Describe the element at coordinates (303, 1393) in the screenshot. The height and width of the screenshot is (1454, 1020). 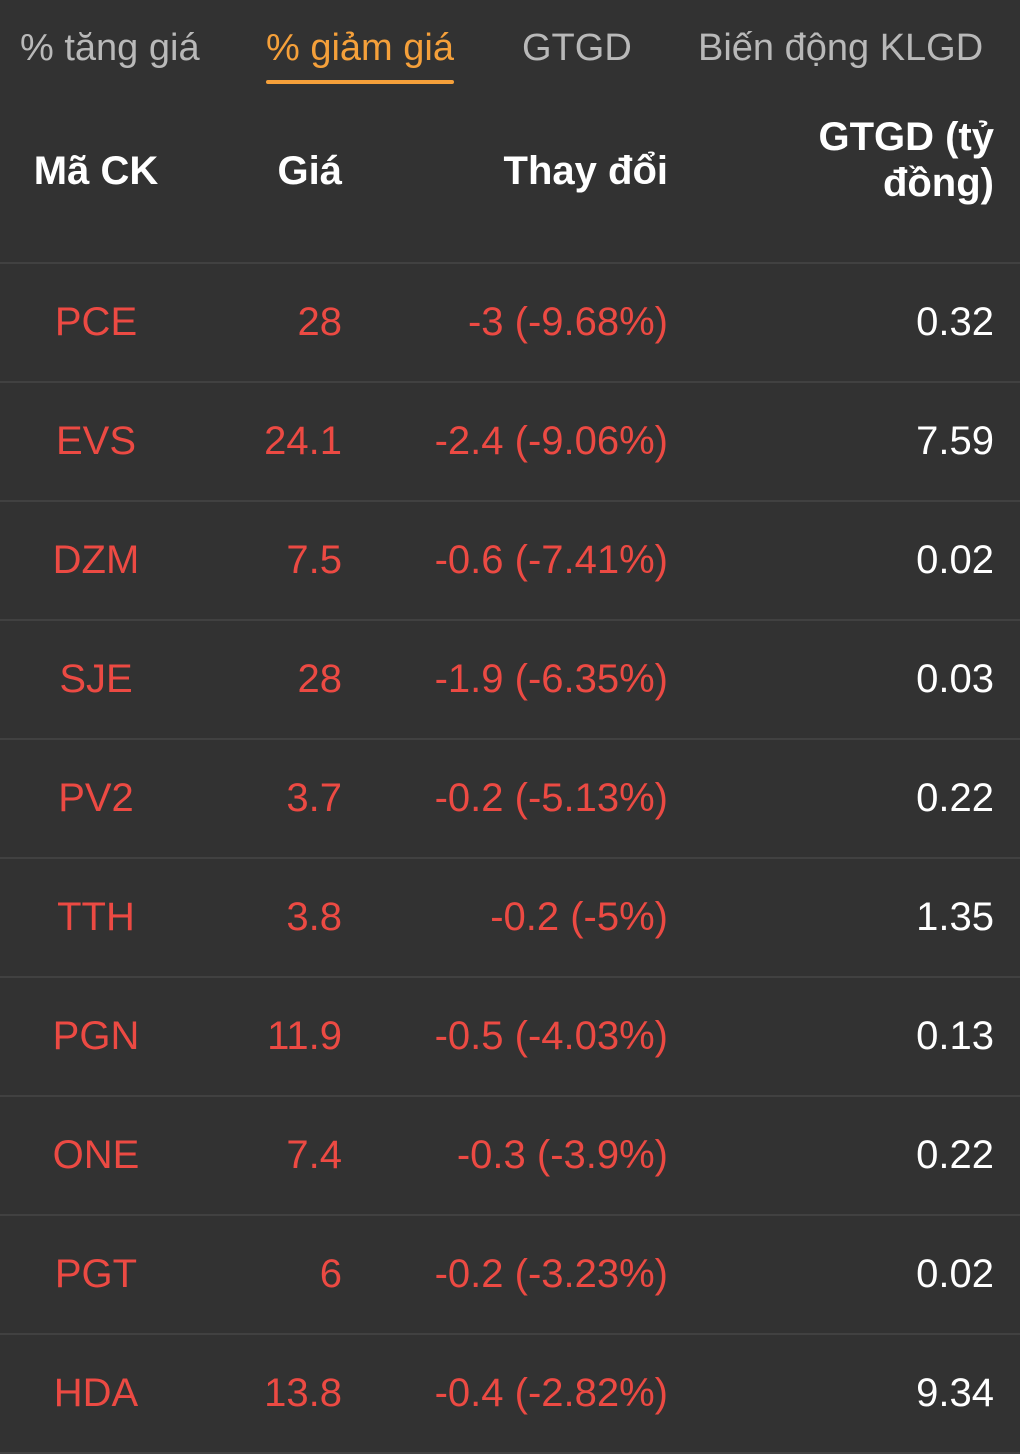
I see `stock-price: 13.8` at that location.